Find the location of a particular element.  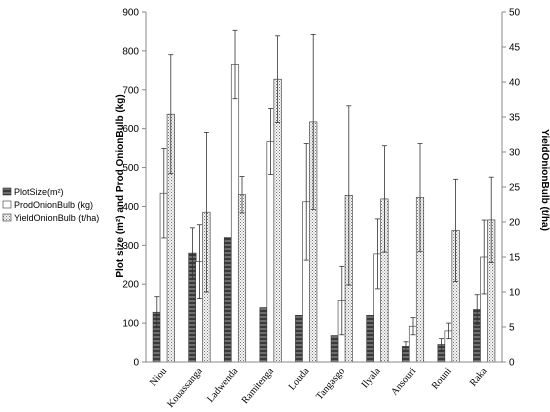

category-label: Raka is located at coordinates (479, 376).